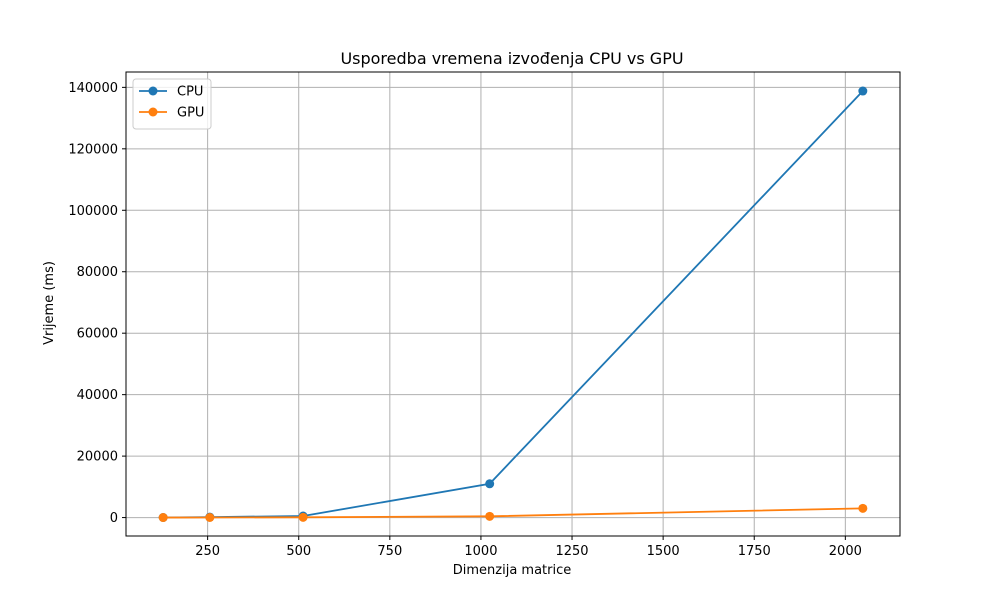  What do you see at coordinates (389, 551) in the screenshot?
I see `x-tick-label: 750` at bounding box center [389, 551].